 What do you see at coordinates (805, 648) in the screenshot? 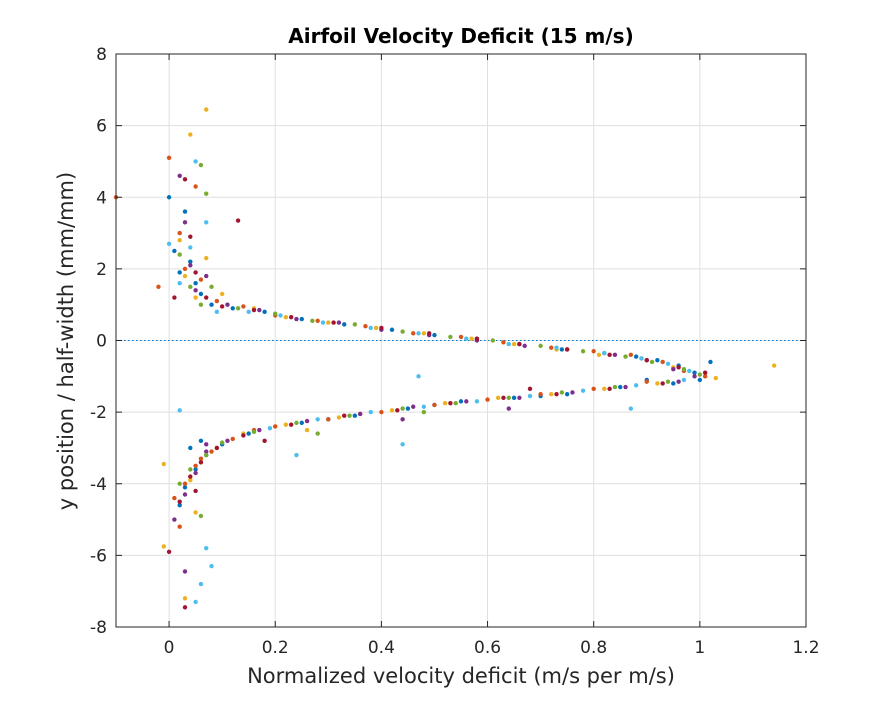
I see `x-tick-label: 1.2` at bounding box center [805, 648].